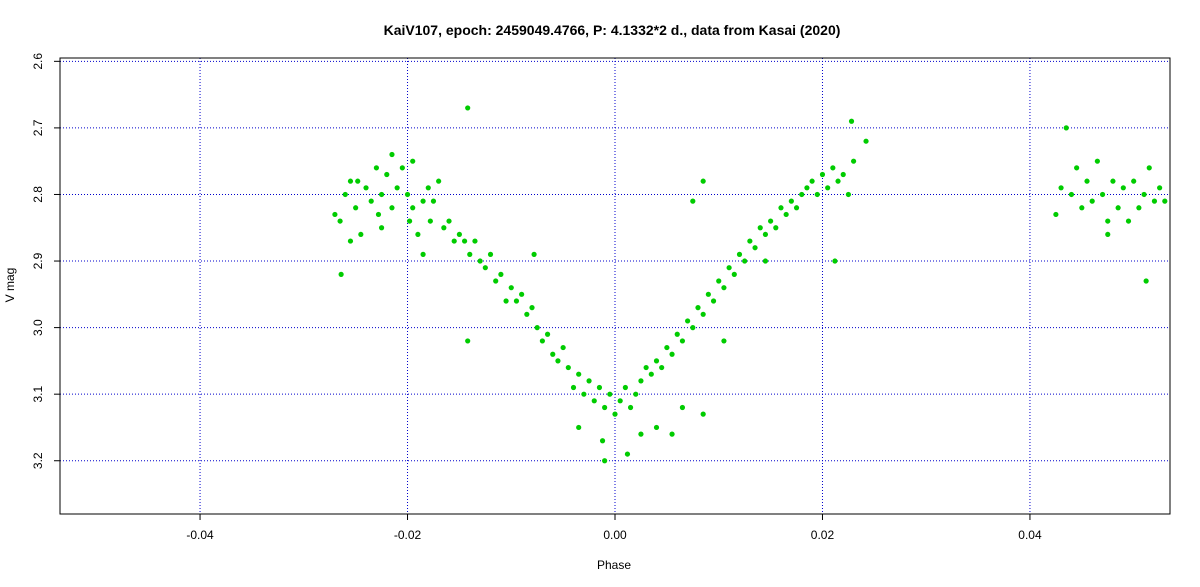 Image resolution: width=1200 pixels, height=587 pixels. Describe the element at coordinates (10, 285) in the screenshot. I see `y-axis-label: V mag` at that location.